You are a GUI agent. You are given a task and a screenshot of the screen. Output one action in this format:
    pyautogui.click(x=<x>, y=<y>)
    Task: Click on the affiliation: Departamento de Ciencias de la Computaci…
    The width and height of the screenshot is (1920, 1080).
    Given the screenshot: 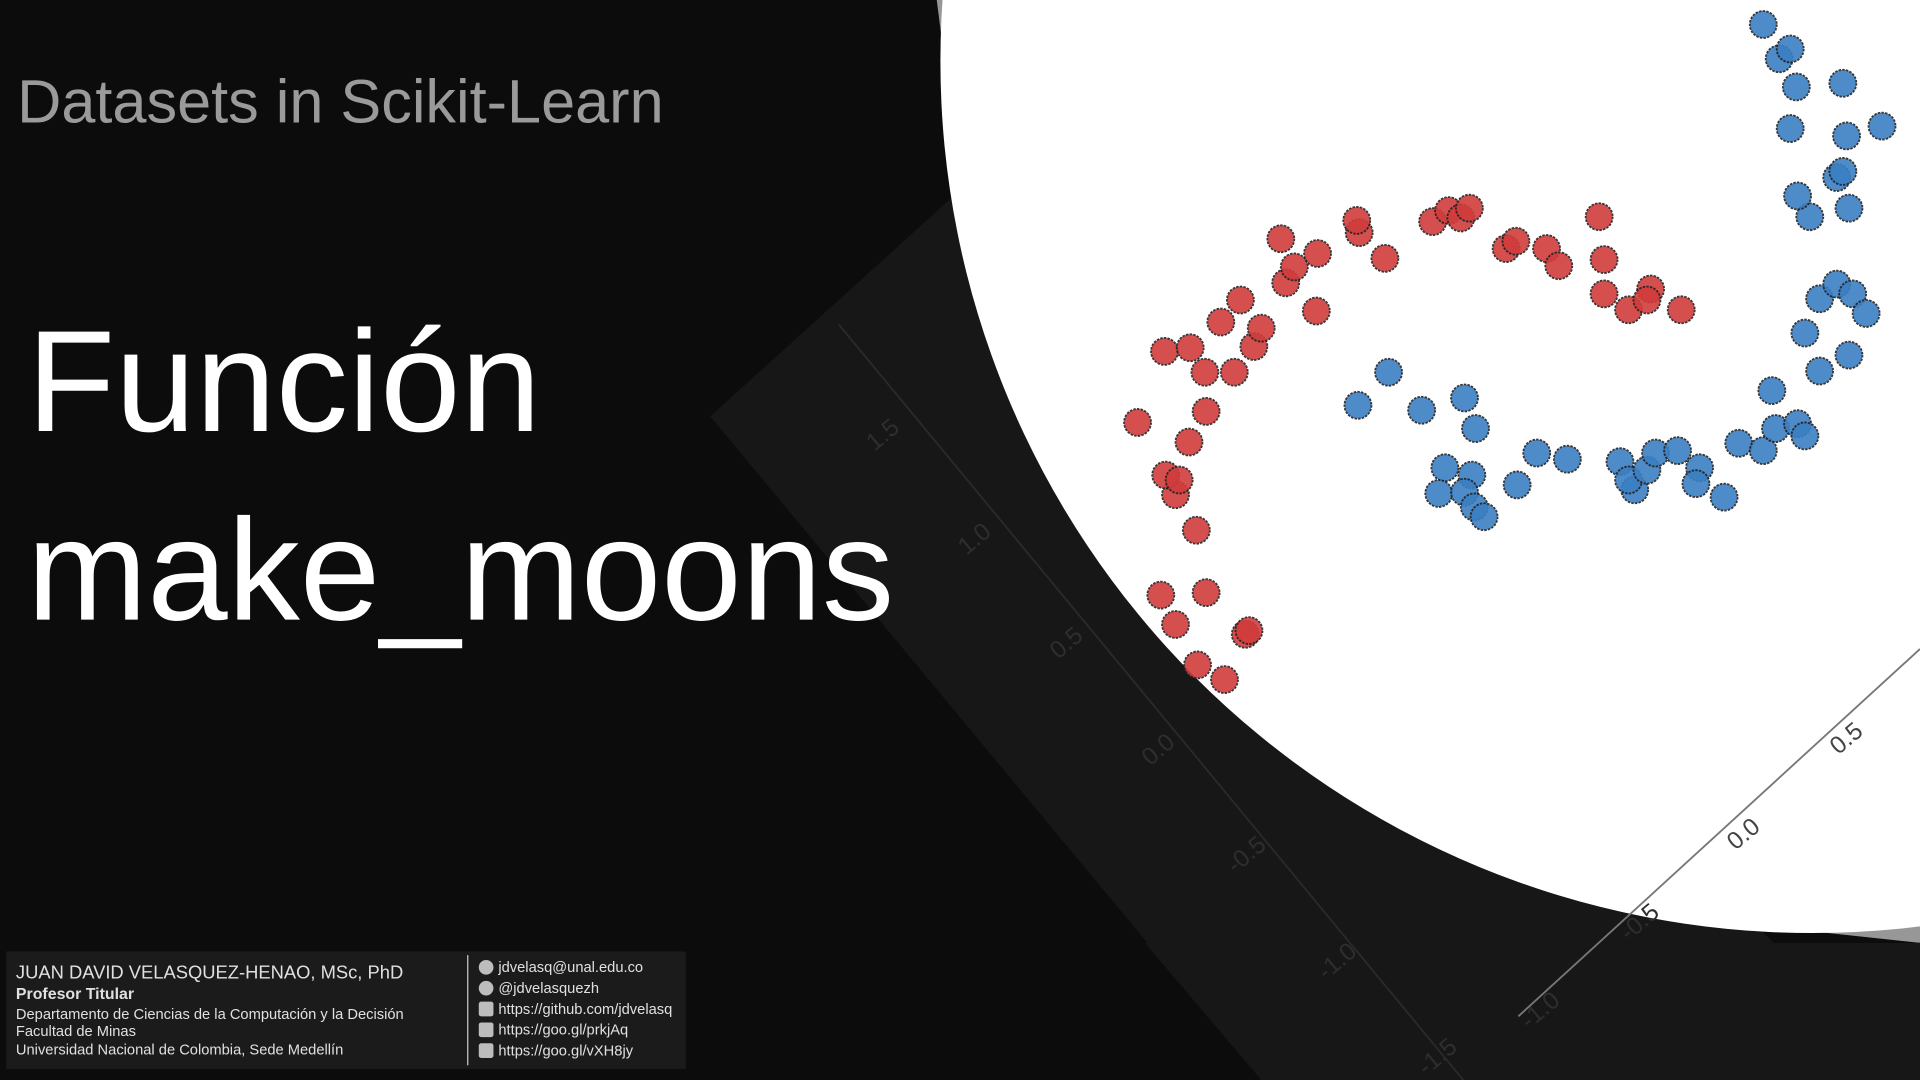 What is the action you would take?
    pyautogui.click(x=210, y=1015)
    